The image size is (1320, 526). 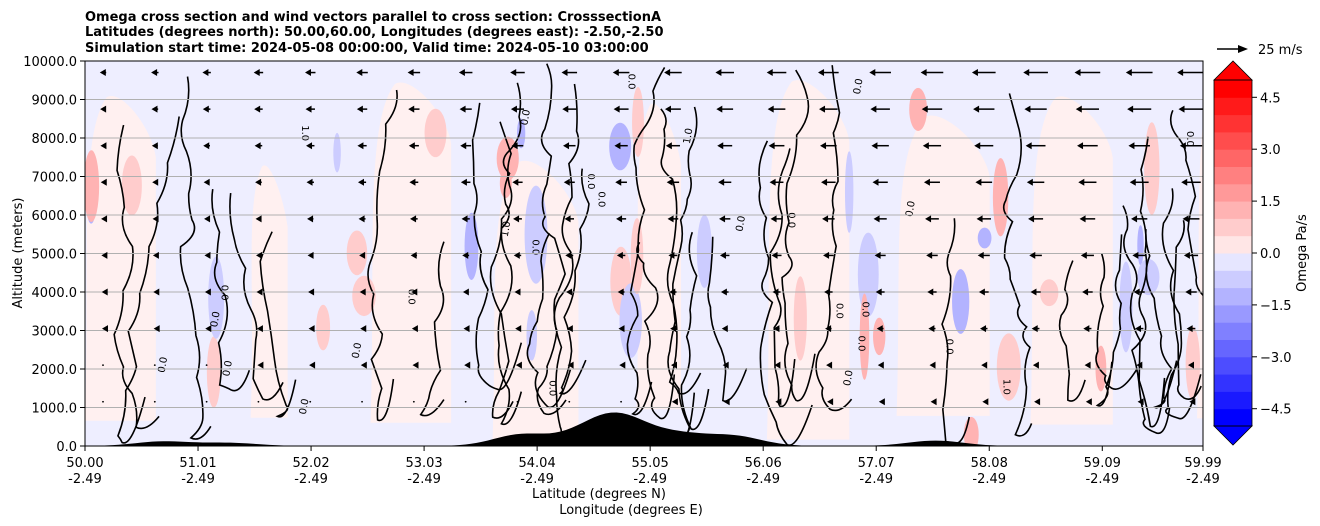 What do you see at coordinates (599, 494) in the screenshot?
I see `x-axis-label-latitude: Latitude (degrees N)` at bounding box center [599, 494].